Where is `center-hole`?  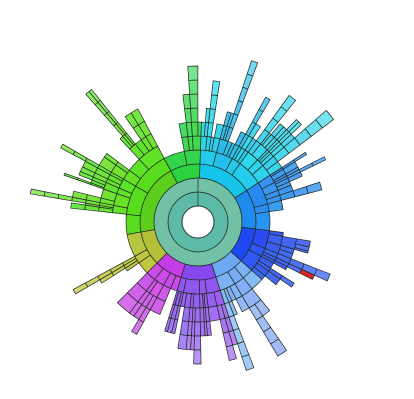
center-hole is located at coordinates (198, 222).